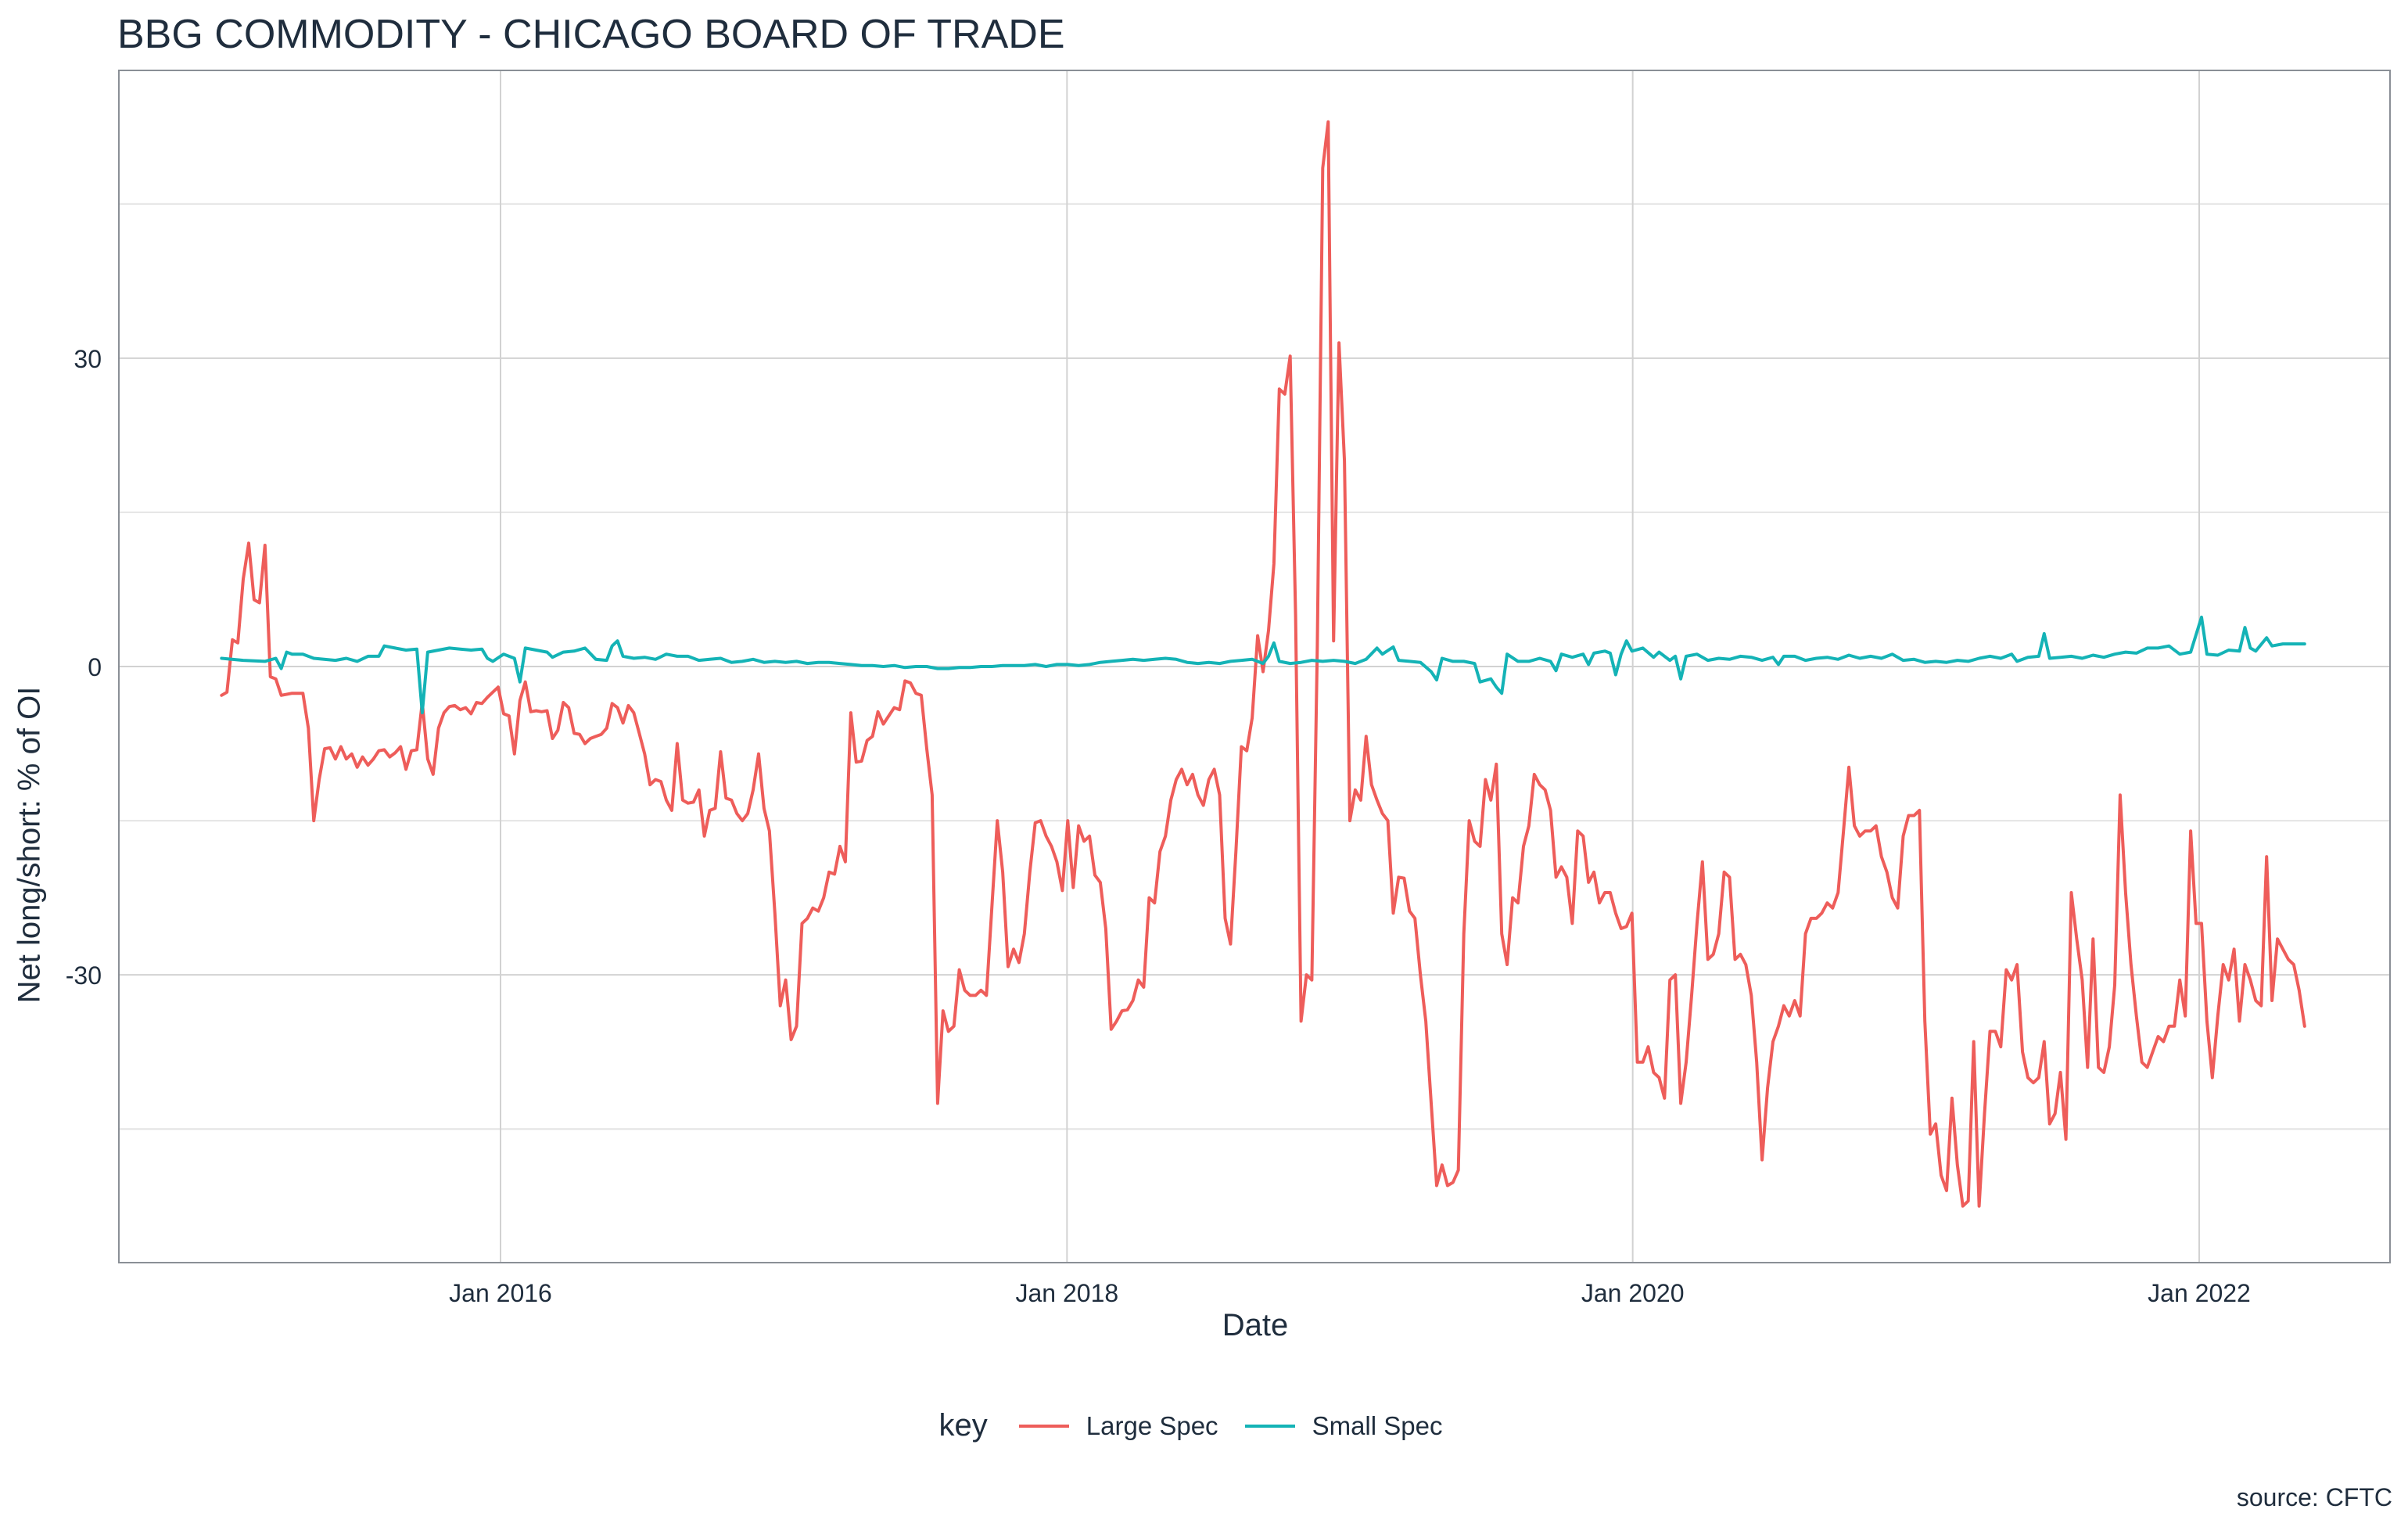 This screenshot has width=2408, height=1538. I want to click on legend-swatch-small-spec, so click(1269, 1426).